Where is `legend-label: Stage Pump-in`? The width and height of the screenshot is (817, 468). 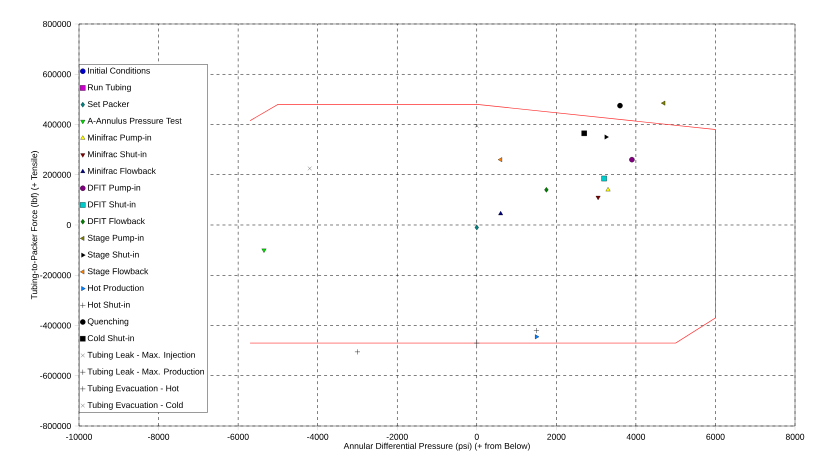 legend-label: Stage Pump-in is located at coordinates (116, 238).